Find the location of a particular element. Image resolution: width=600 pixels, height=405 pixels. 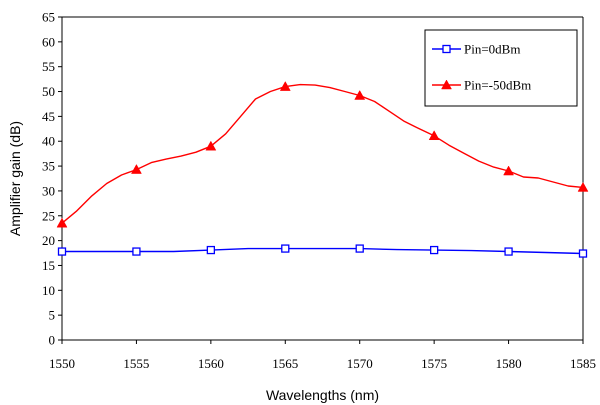

legend: Pin=0dBm Pin=-50dBm is located at coordinates (501, 68).